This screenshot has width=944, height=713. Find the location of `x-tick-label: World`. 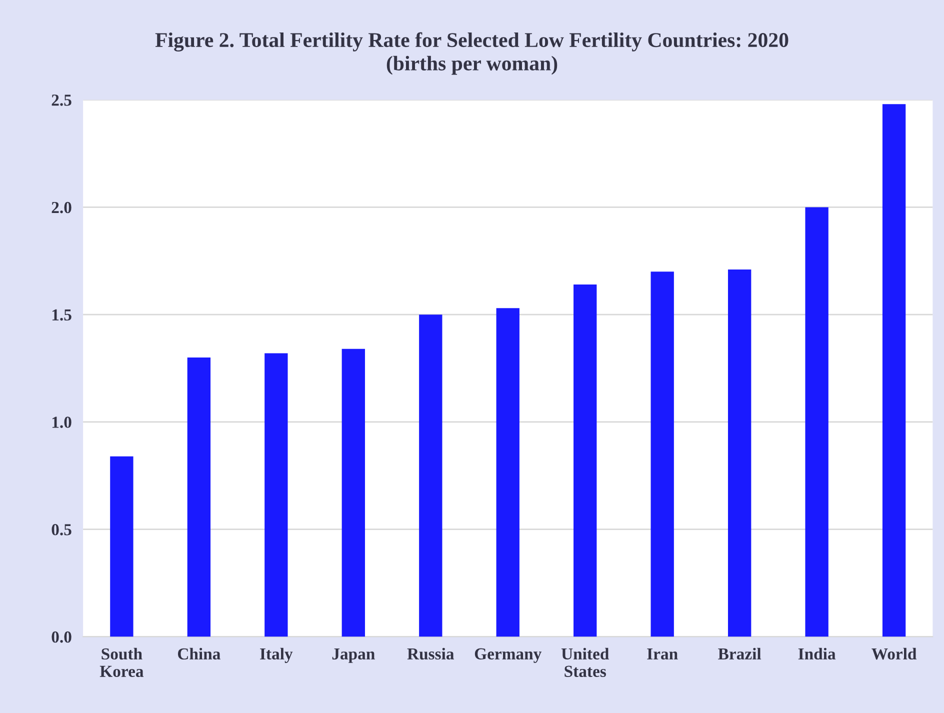

x-tick-label: World is located at coordinates (894, 654).